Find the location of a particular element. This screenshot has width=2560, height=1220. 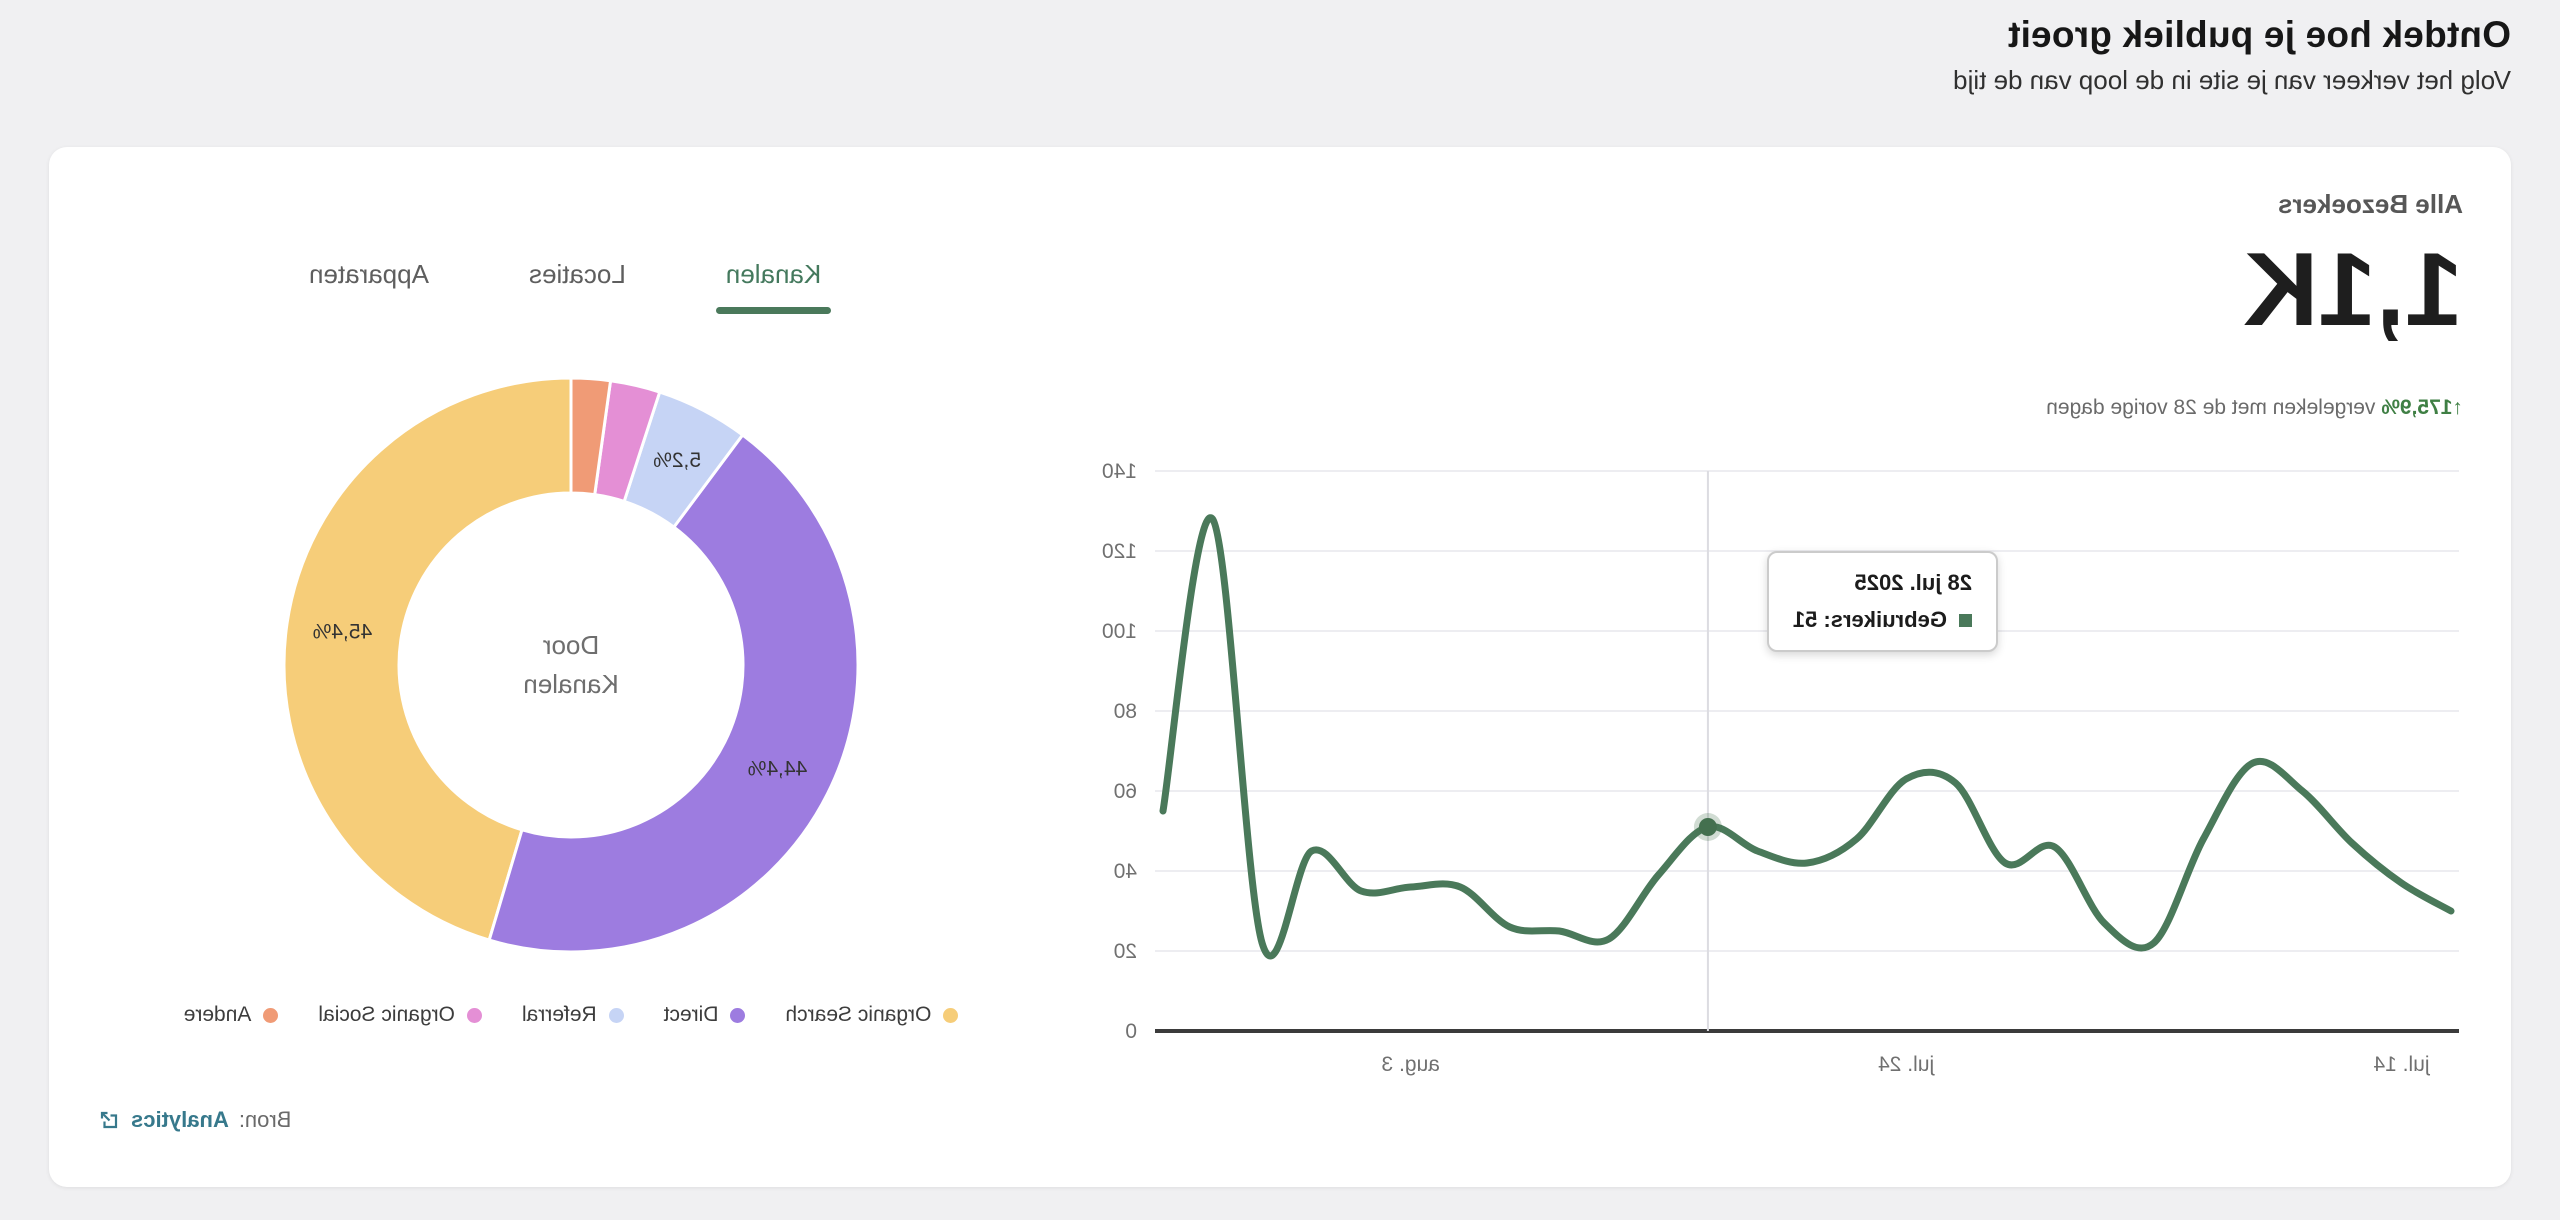

tab-apparaten: Apparaten is located at coordinates (369, 286).